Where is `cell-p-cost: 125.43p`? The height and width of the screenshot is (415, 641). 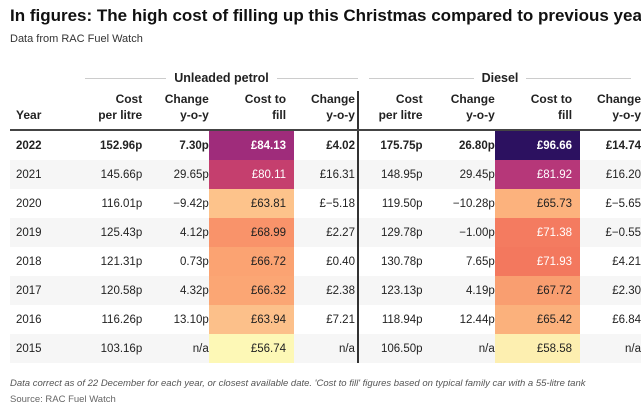
cell-p-cost: 125.43p is located at coordinates (113, 232).